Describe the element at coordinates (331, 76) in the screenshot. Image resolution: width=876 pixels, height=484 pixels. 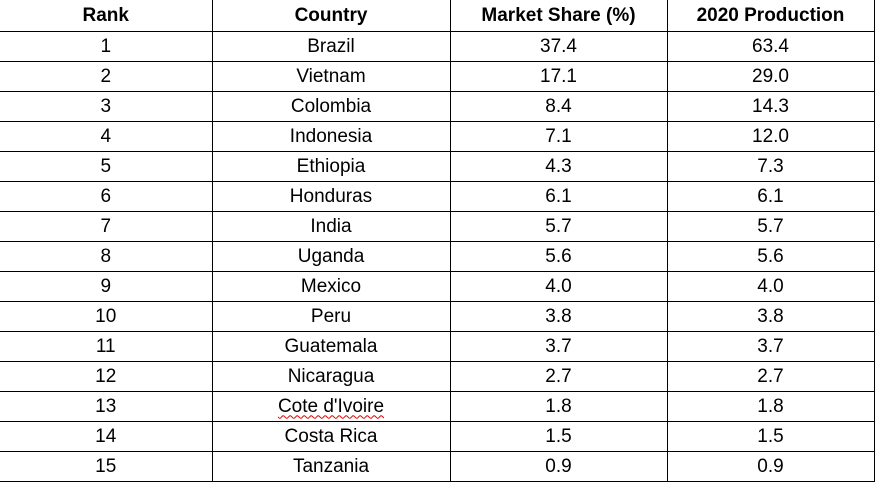
I see `table-cell: Vietnam` at that location.